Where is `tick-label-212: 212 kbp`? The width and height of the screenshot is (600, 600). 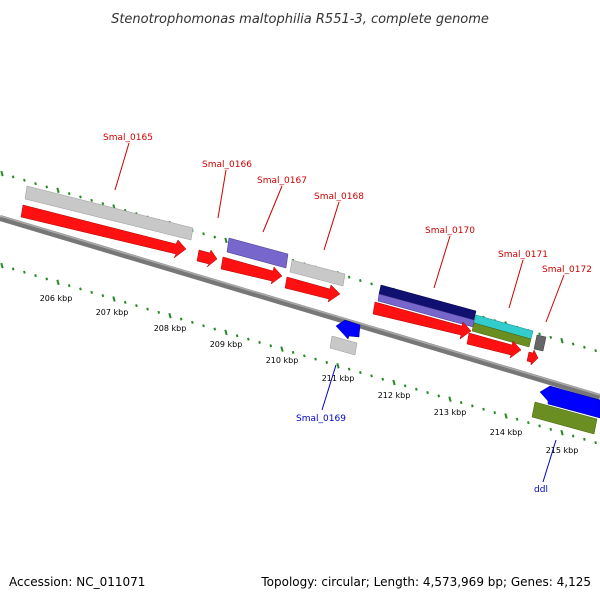
tick-label-212: 212 kbp is located at coordinates (394, 395).